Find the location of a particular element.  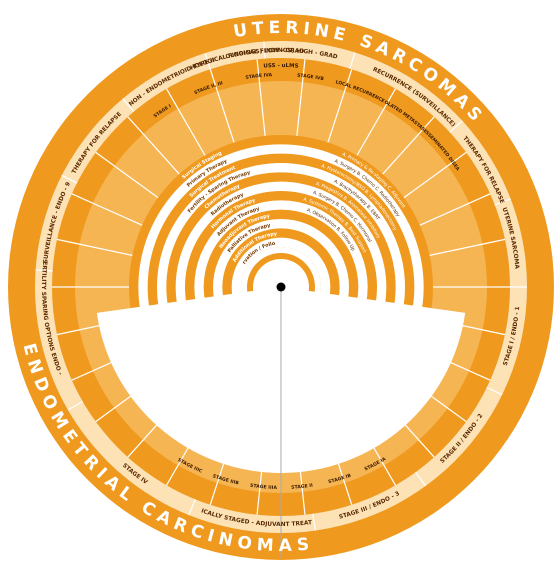

center-dot is located at coordinates (281, 287).